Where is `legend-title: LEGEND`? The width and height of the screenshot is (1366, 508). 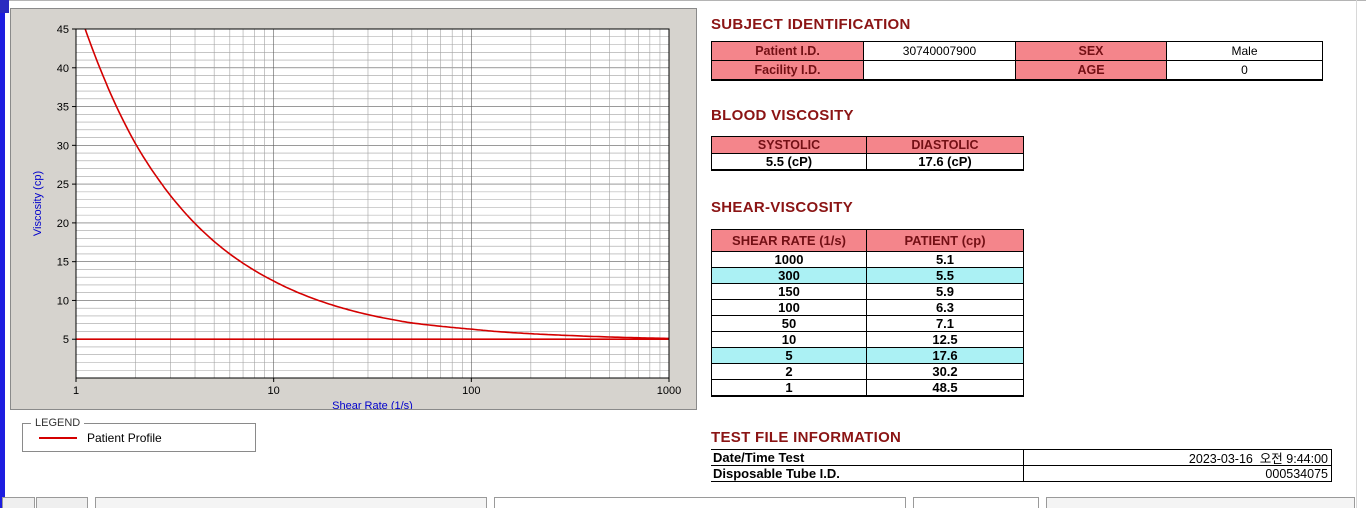
legend-title: LEGEND is located at coordinates (58, 423).